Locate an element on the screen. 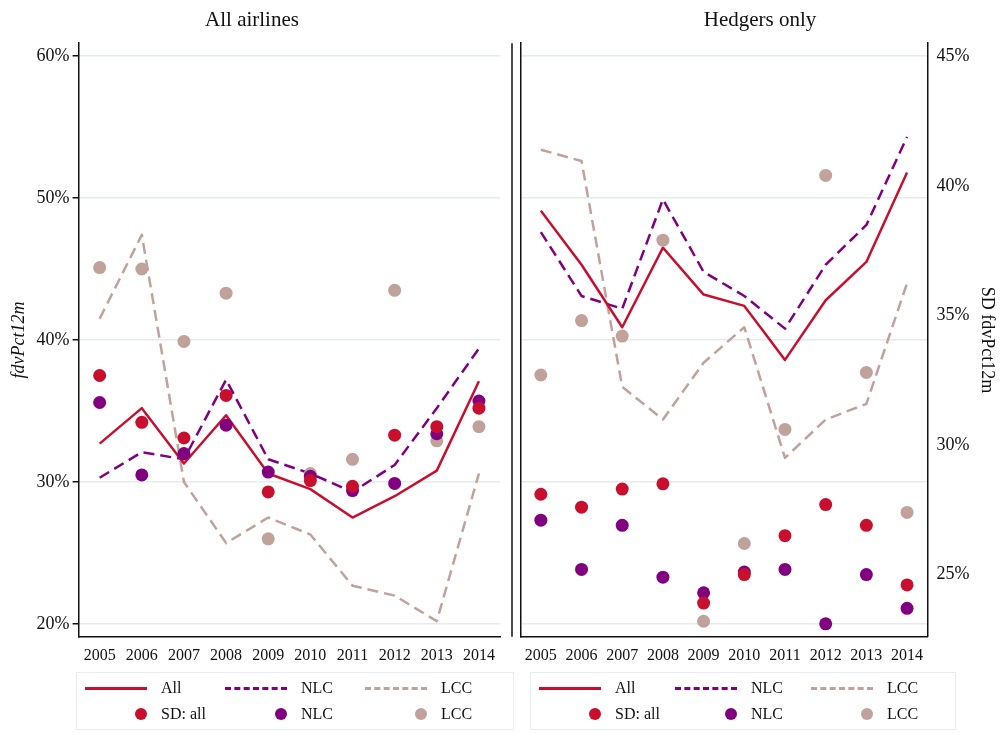 This screenshot has width=1006, height=733. y-axis-title: fdvPct12m is located at coordinates (17, 340).